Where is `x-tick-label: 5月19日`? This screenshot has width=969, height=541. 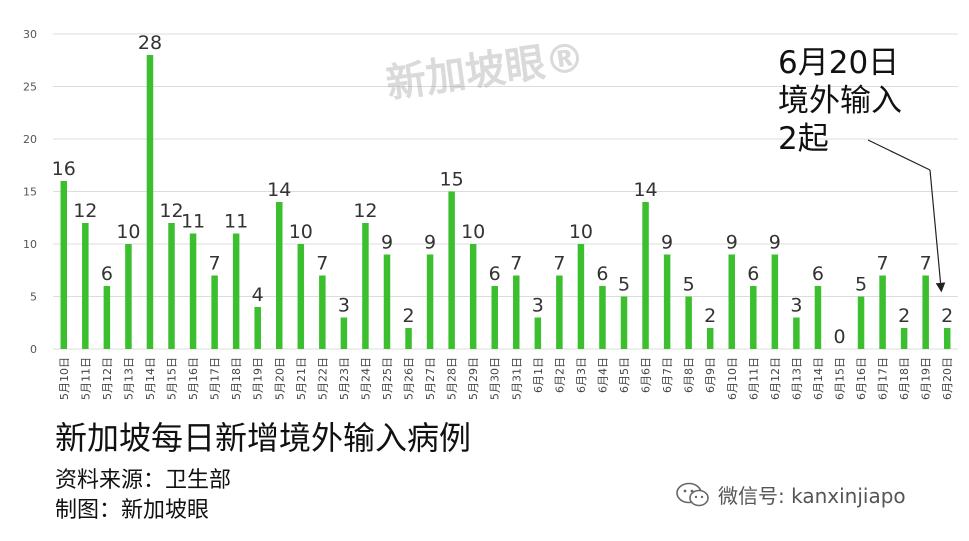
x-tick-label: 5月19日 is located at coordinates (258, 378).